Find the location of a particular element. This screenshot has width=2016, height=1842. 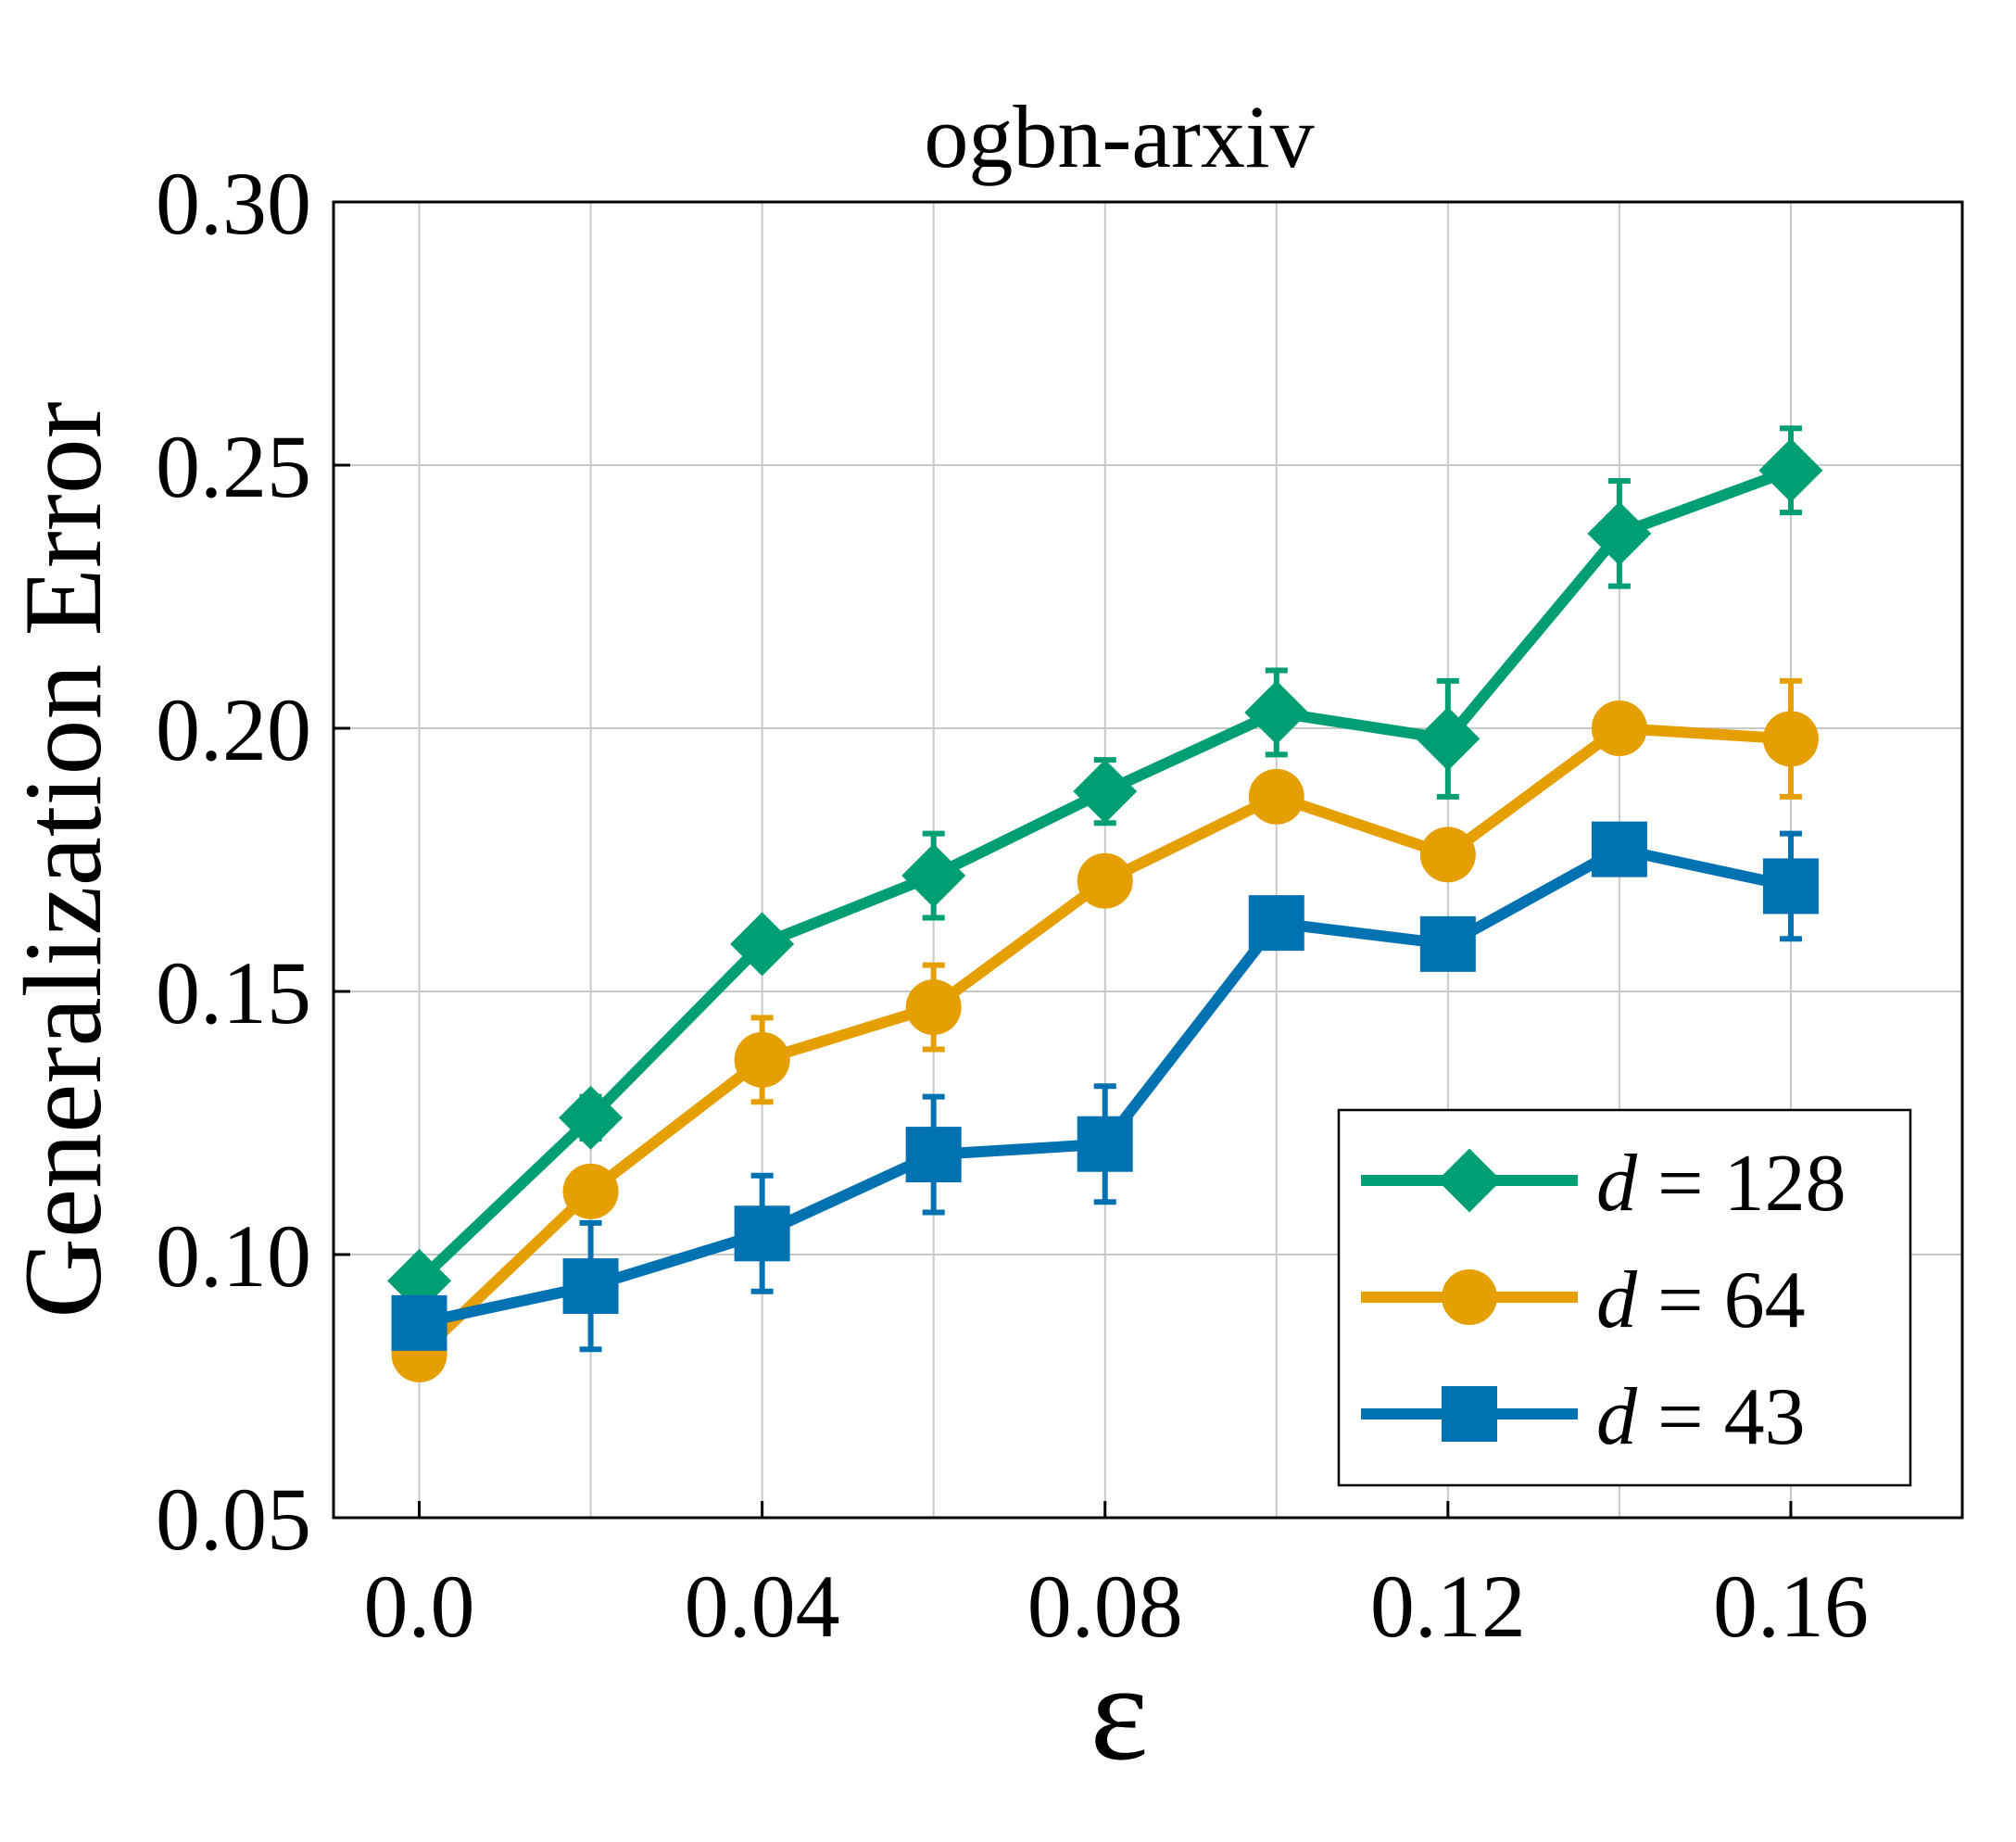

legend-entry: d = 43 is located at coordinates (1583, 1417).